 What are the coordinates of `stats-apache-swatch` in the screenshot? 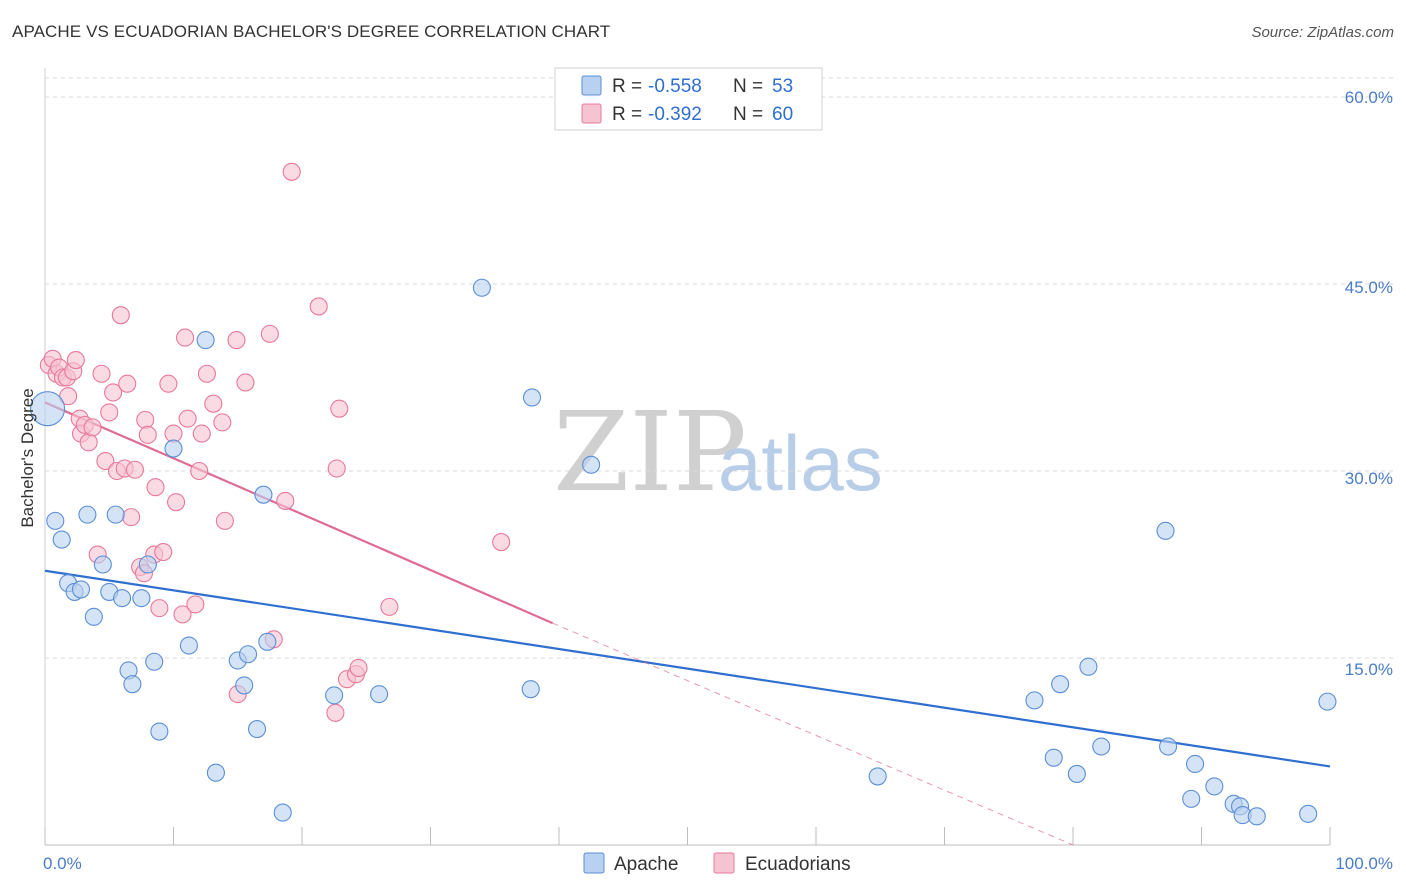 It's located at (591, 85).